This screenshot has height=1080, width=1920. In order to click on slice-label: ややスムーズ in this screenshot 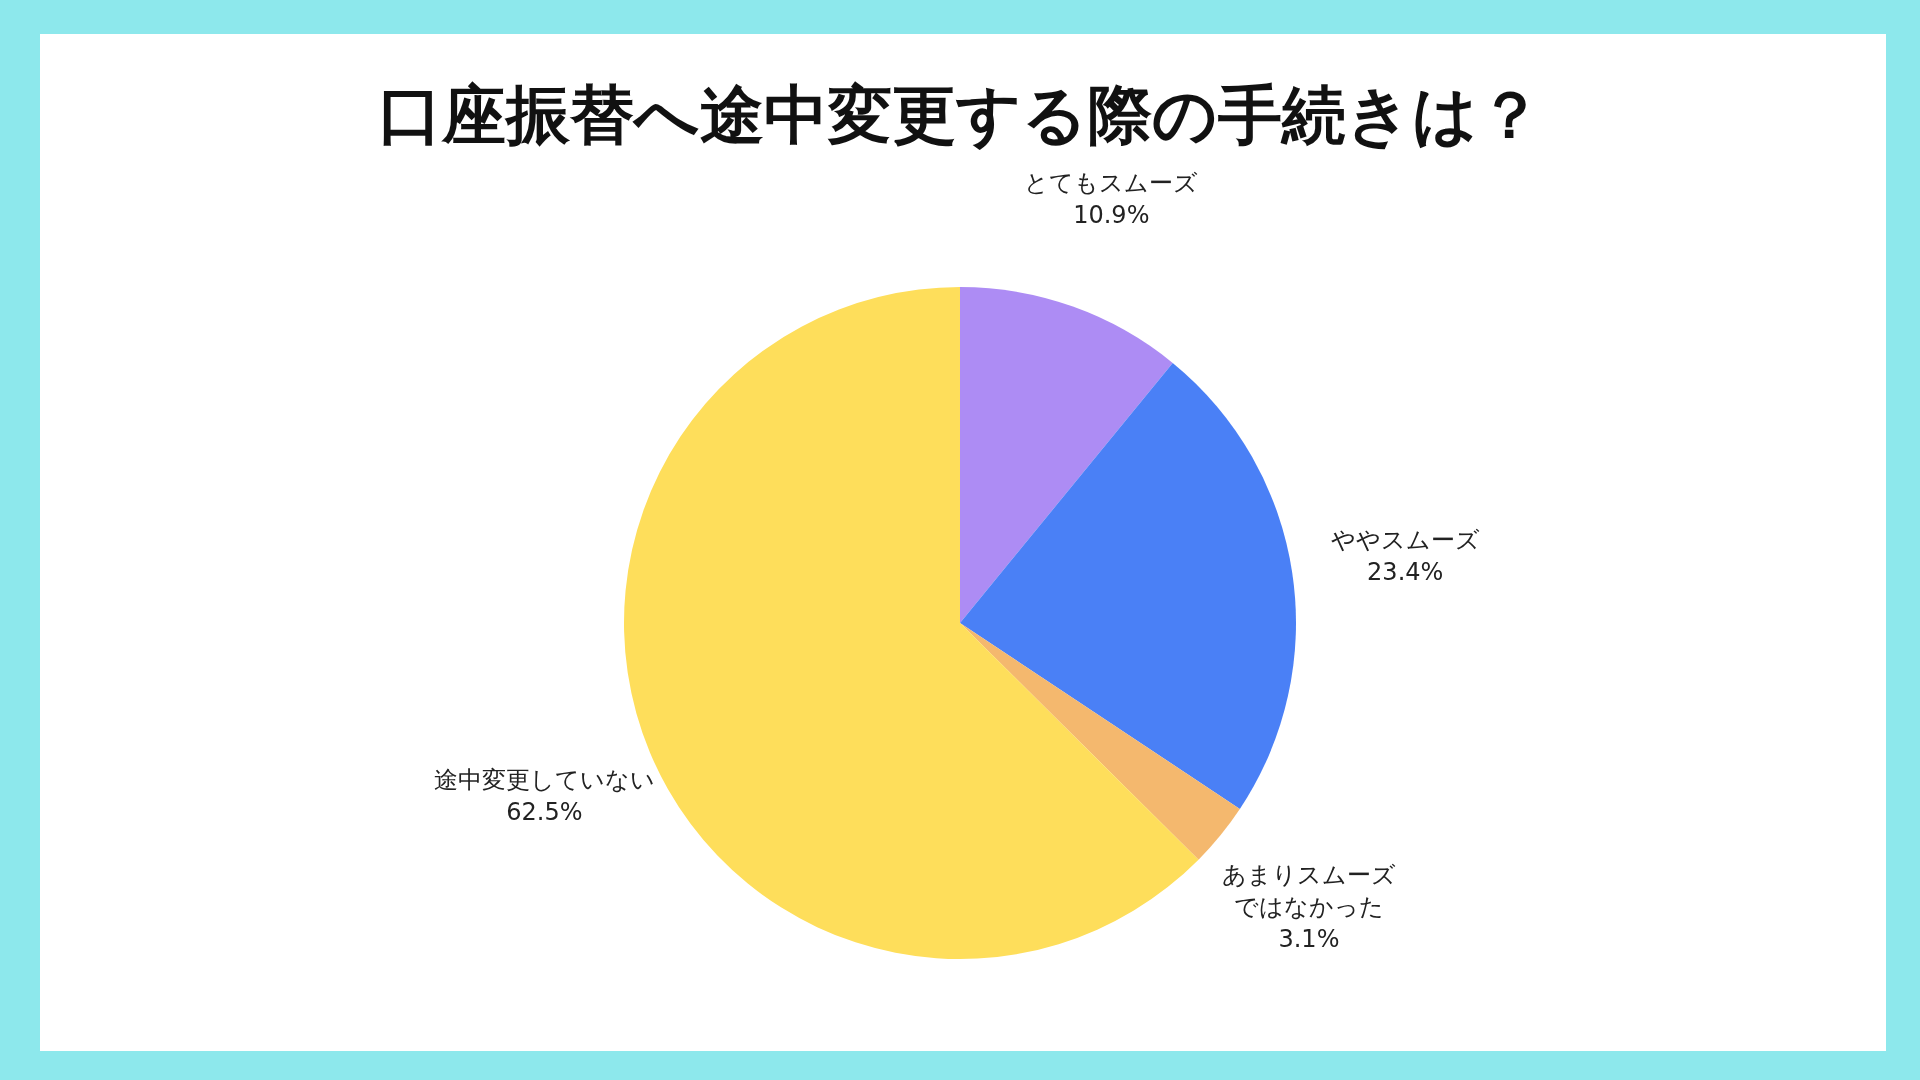, I will do `click(1405, 540)`.